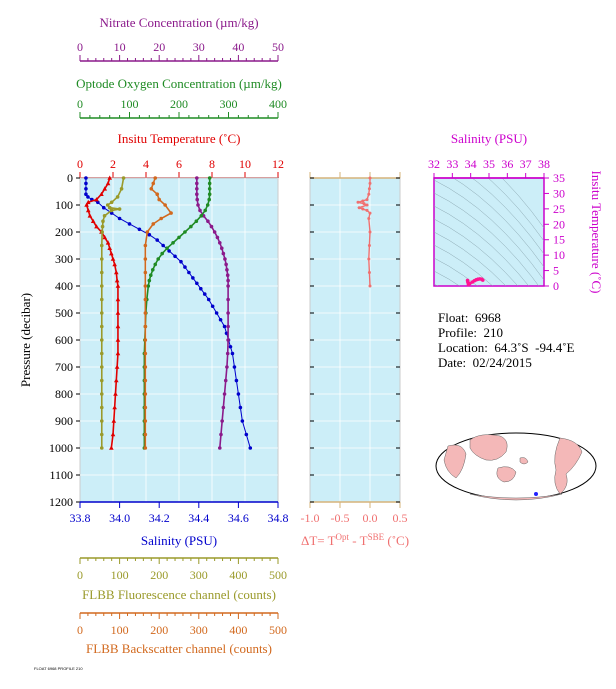 This screenshot has height=689, width=616. What do you see at coordinates (199, 47) in the screenshot?
I see `nitrate-tick-label: 30` at bounding box center [199, 47].